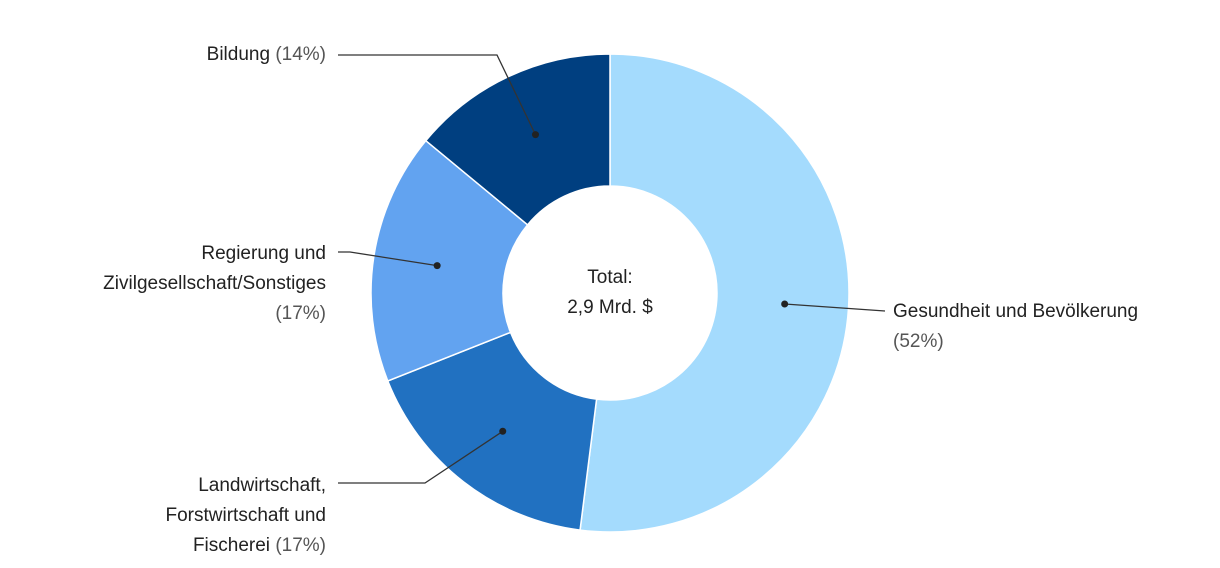  What do you see at coordinates (238, 54) in the screenshot?
I see `category-name: Bildung` at bounding box center [238, 54].